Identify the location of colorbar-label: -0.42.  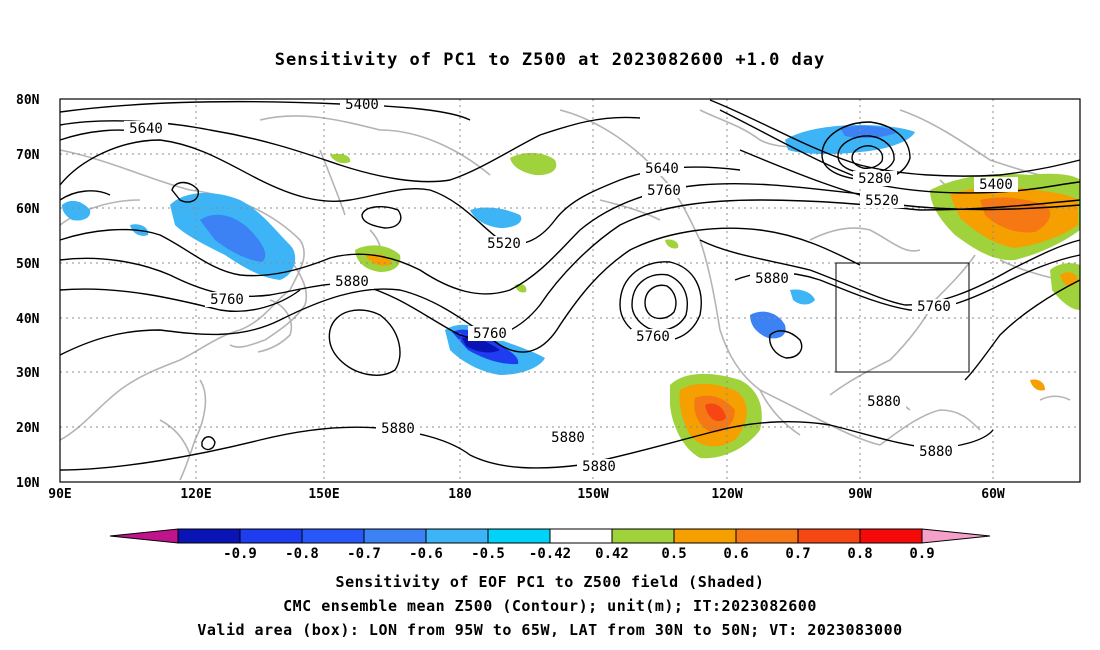
(550, 553).